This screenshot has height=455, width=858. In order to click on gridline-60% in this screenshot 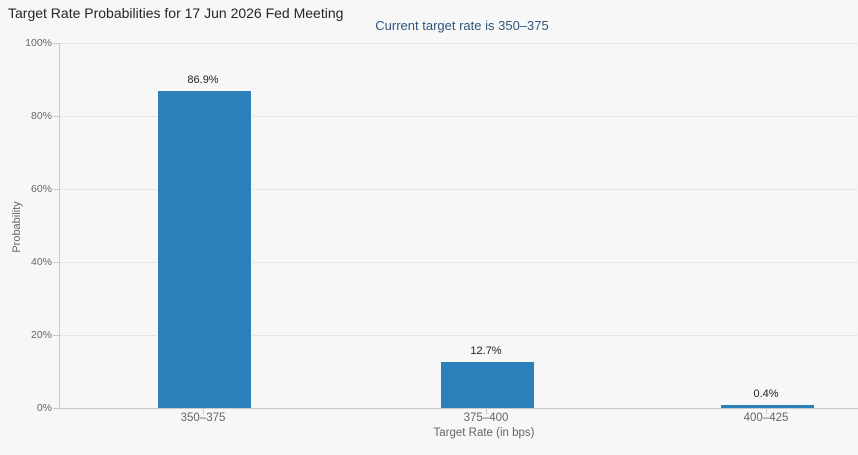, I will do `click(459, 189)`.